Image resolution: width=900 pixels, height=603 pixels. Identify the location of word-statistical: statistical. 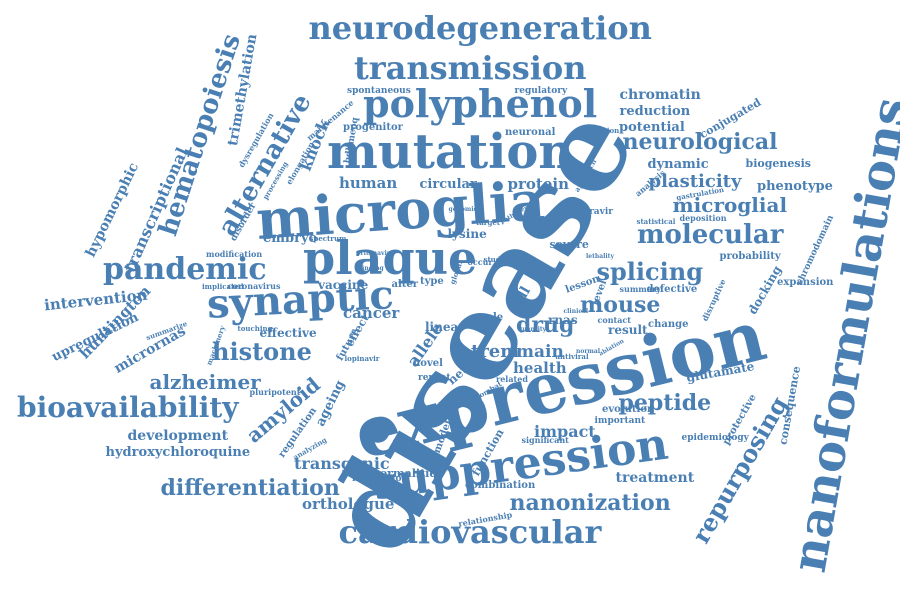
(656, 221).